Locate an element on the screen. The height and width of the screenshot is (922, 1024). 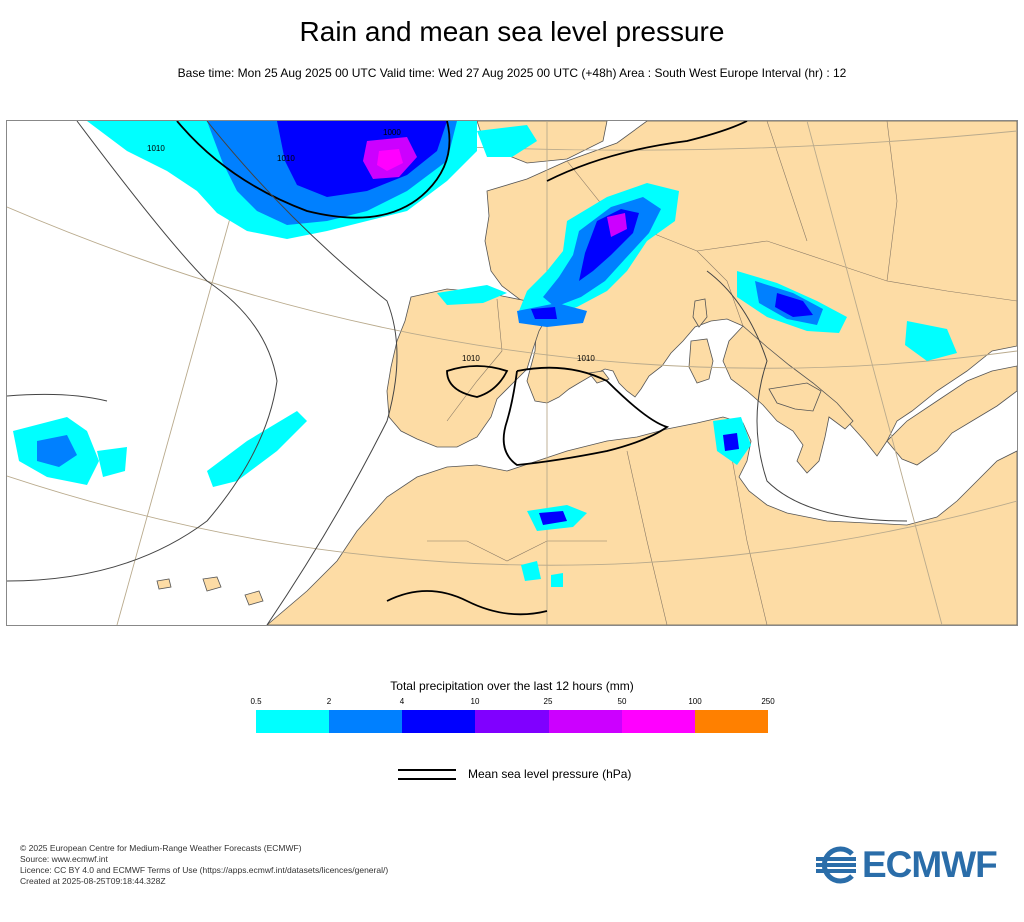
isobar-1010-europe is located at coordinates (647, 151).